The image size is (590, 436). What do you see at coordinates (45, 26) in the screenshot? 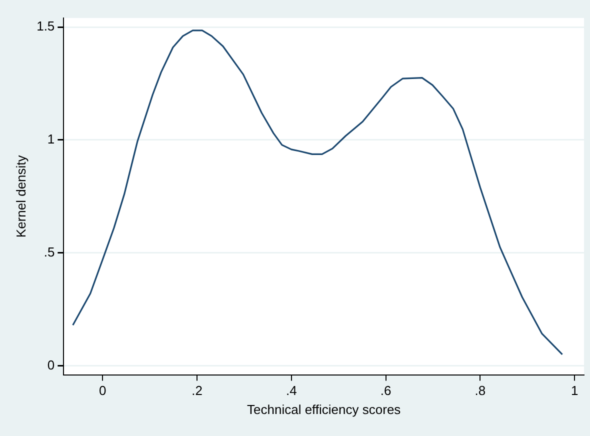
I see `y-tick-label: 1.5` at bounding box center [45, 26].